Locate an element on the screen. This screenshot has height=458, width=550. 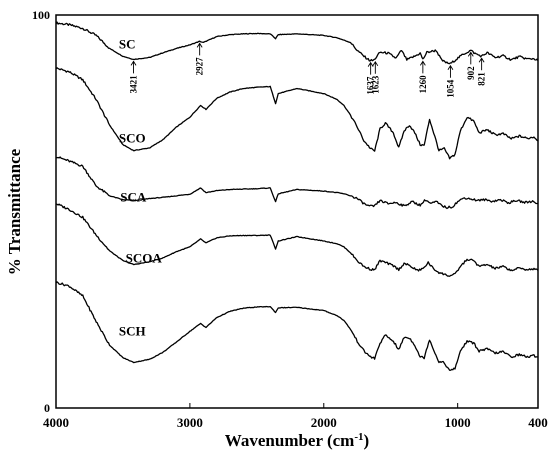
series-label-sco: SCO is located at coordinates (132, 138).